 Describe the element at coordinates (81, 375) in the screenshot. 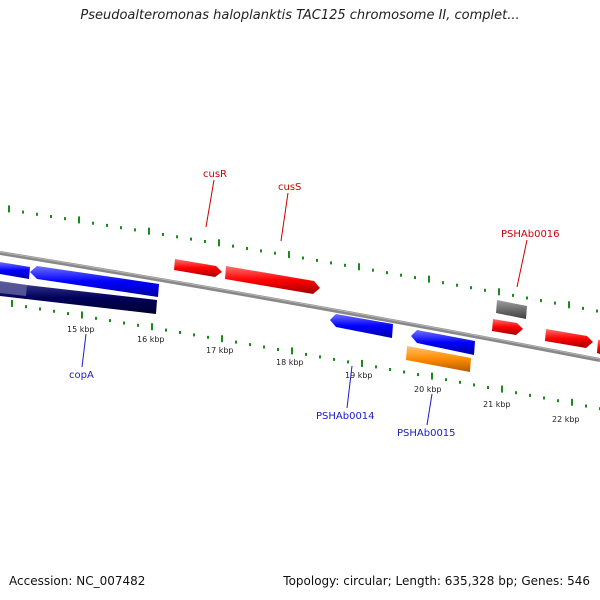

I see `gene-label-copA: copA` at that location.